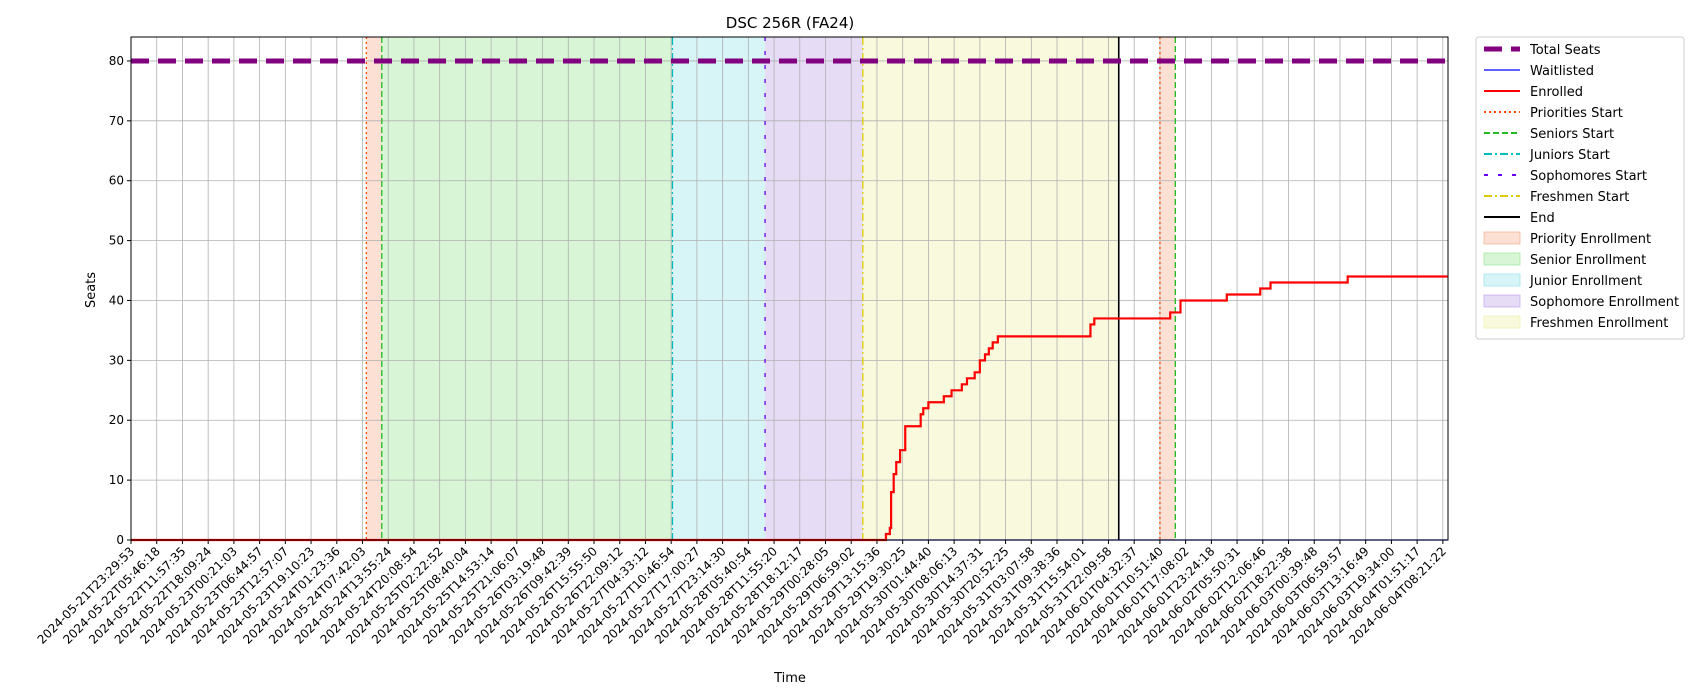 This screenshot has width=1700, height=700. What do you see at coordinates (1576, 113) in the screenshot?
I see `legend-label: Priorities Start` at bounding box center [1576, 113].